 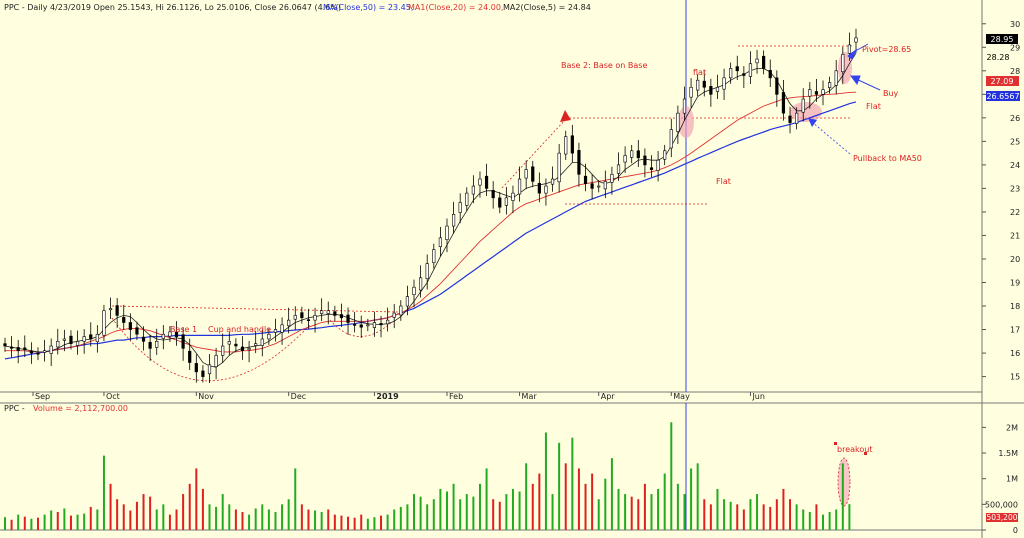 What do you see at coordinates (387, 396) in the screenshot?
I see `x-tick-label: 2019` at bounding box center [387, 396].